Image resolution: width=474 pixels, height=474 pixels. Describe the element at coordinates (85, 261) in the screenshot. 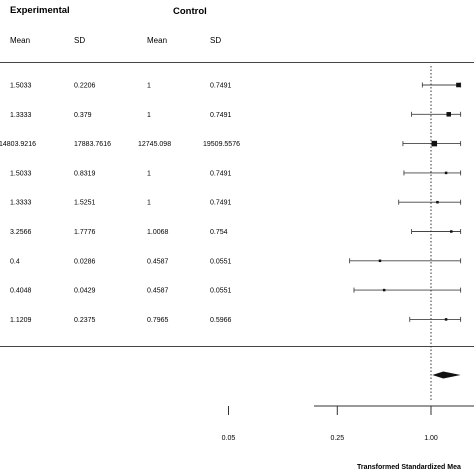

I see `exp-sd-cell: 0.0286` at that location.